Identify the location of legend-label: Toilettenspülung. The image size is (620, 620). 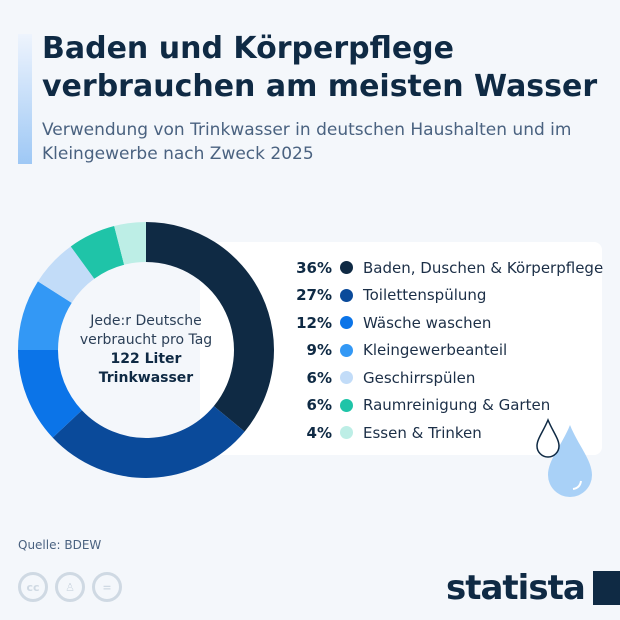
(425, 295).